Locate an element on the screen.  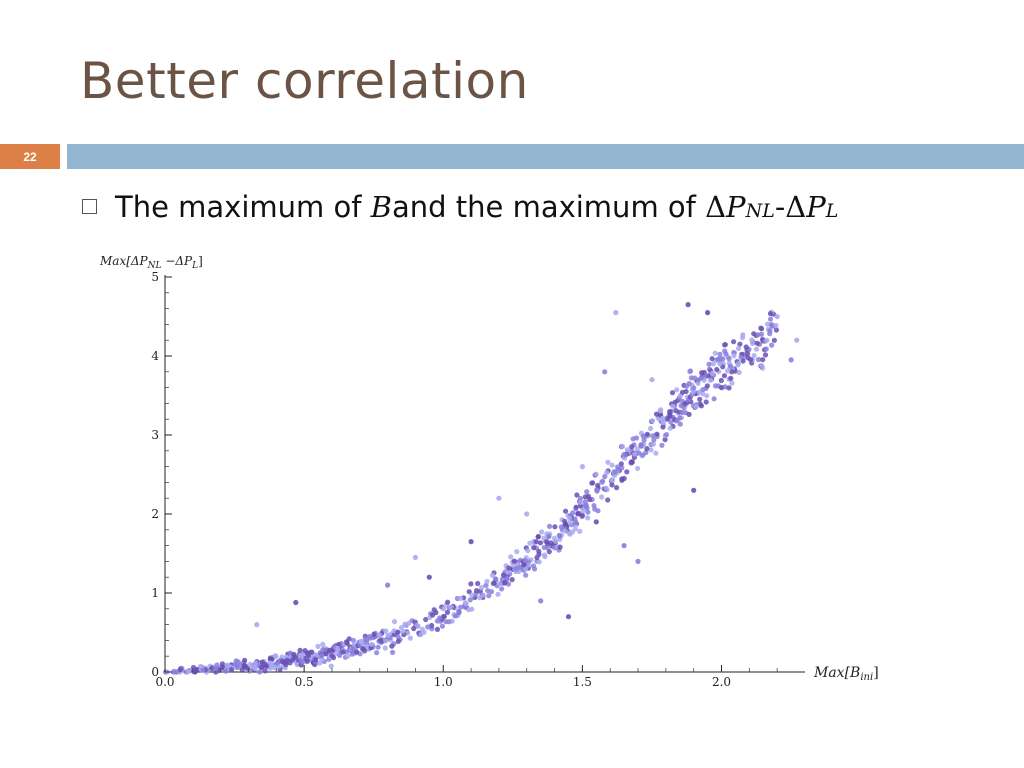
bullet-square-icon is located at coordinates (89, 206).